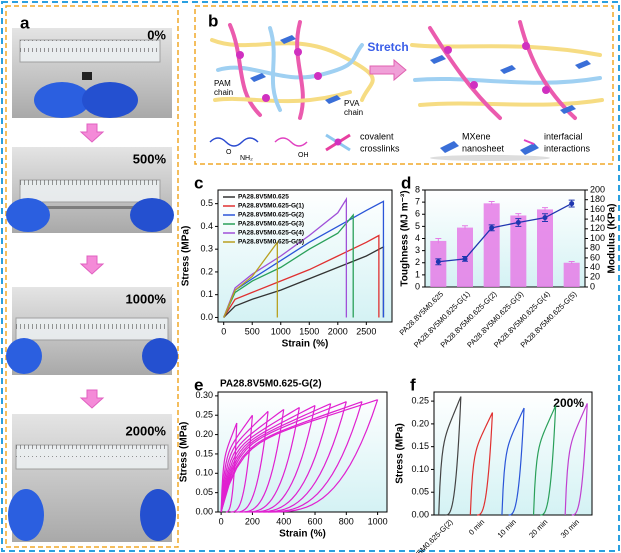  I want to click on crosslinks, so click(393, 72).